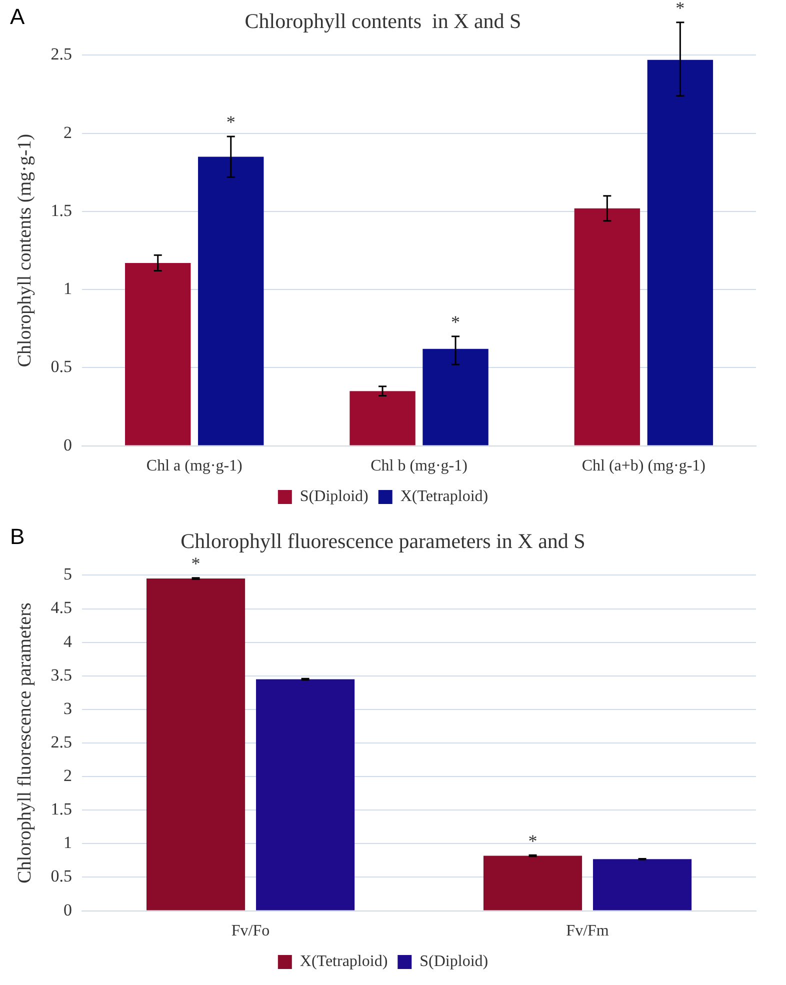 The width and height of the screenshot is (786, 985). Describe the element at coordinates (17, 537) in the screenshot. I see `text: B` at that location.